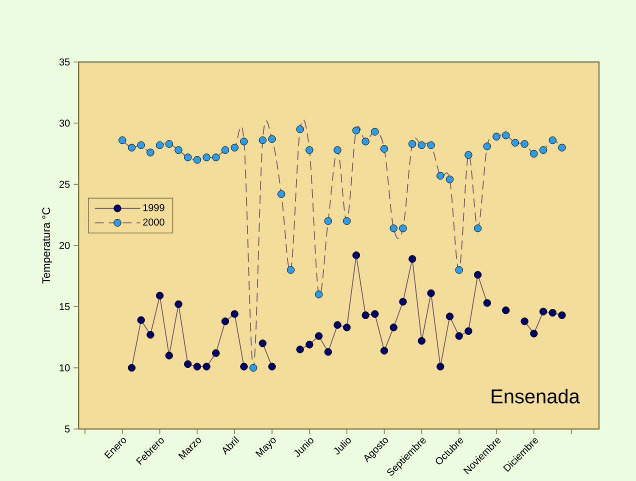  I want to click on y-tick-label: 15, so click(65, 306).